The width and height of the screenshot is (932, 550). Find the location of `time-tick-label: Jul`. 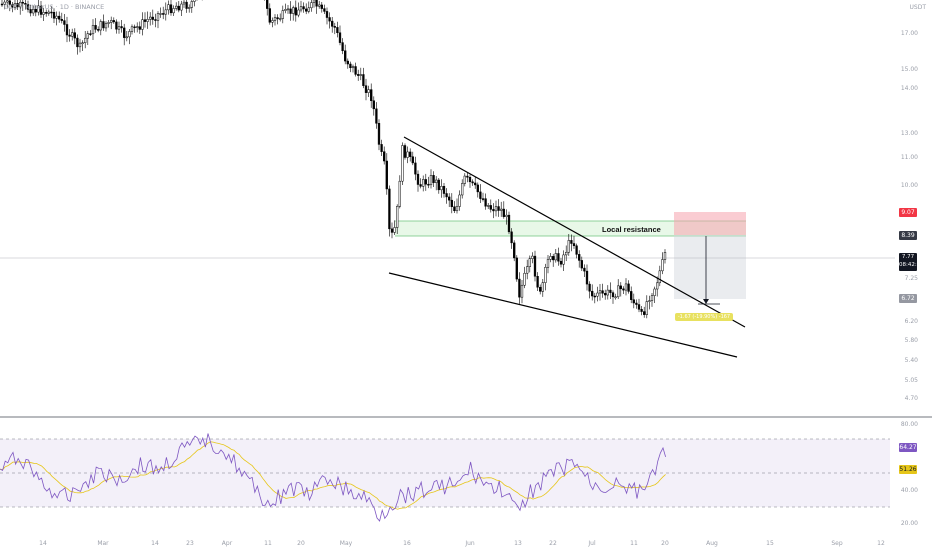

time-tick-label: Jul is located at coordinates (591, 543).